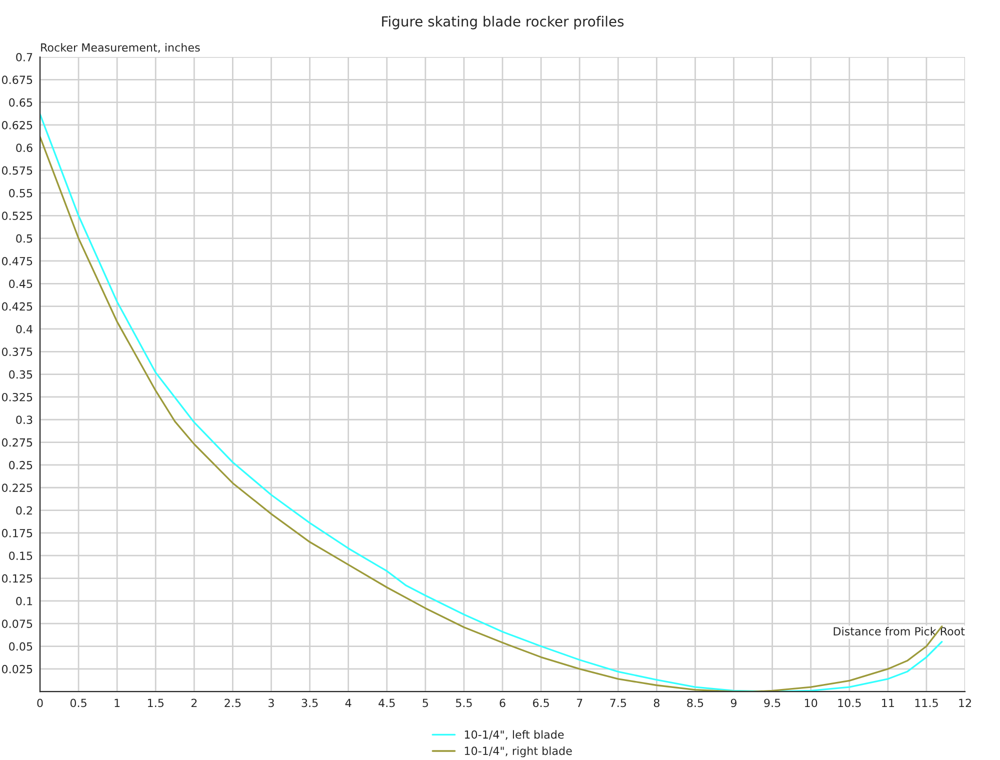  I want to click on x-tick-label: 11, so click(888, 702).